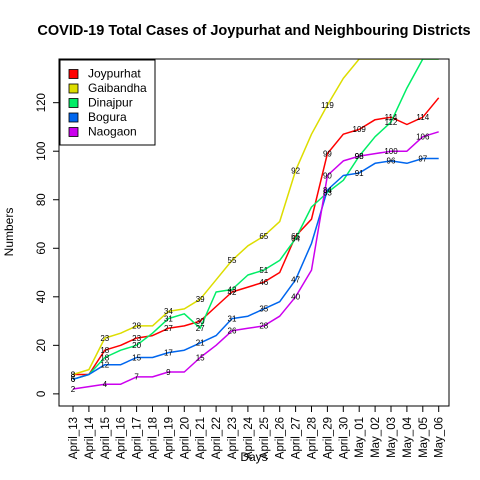  What do you see at coordinates (392, 437) in the screenshot?
I see `x-tick-label: May_03` at bounding box center [392, 437].